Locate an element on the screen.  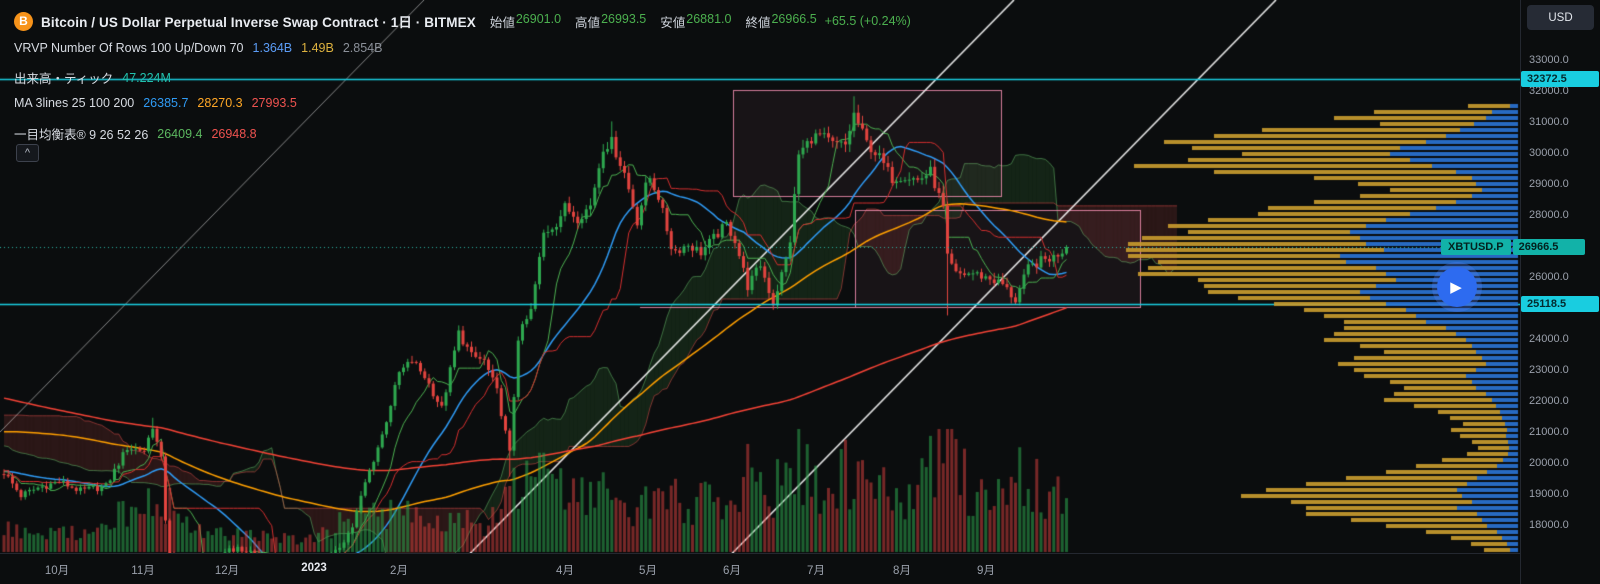
indicator-value: 26948.8 is located at coordinates (234, 133).